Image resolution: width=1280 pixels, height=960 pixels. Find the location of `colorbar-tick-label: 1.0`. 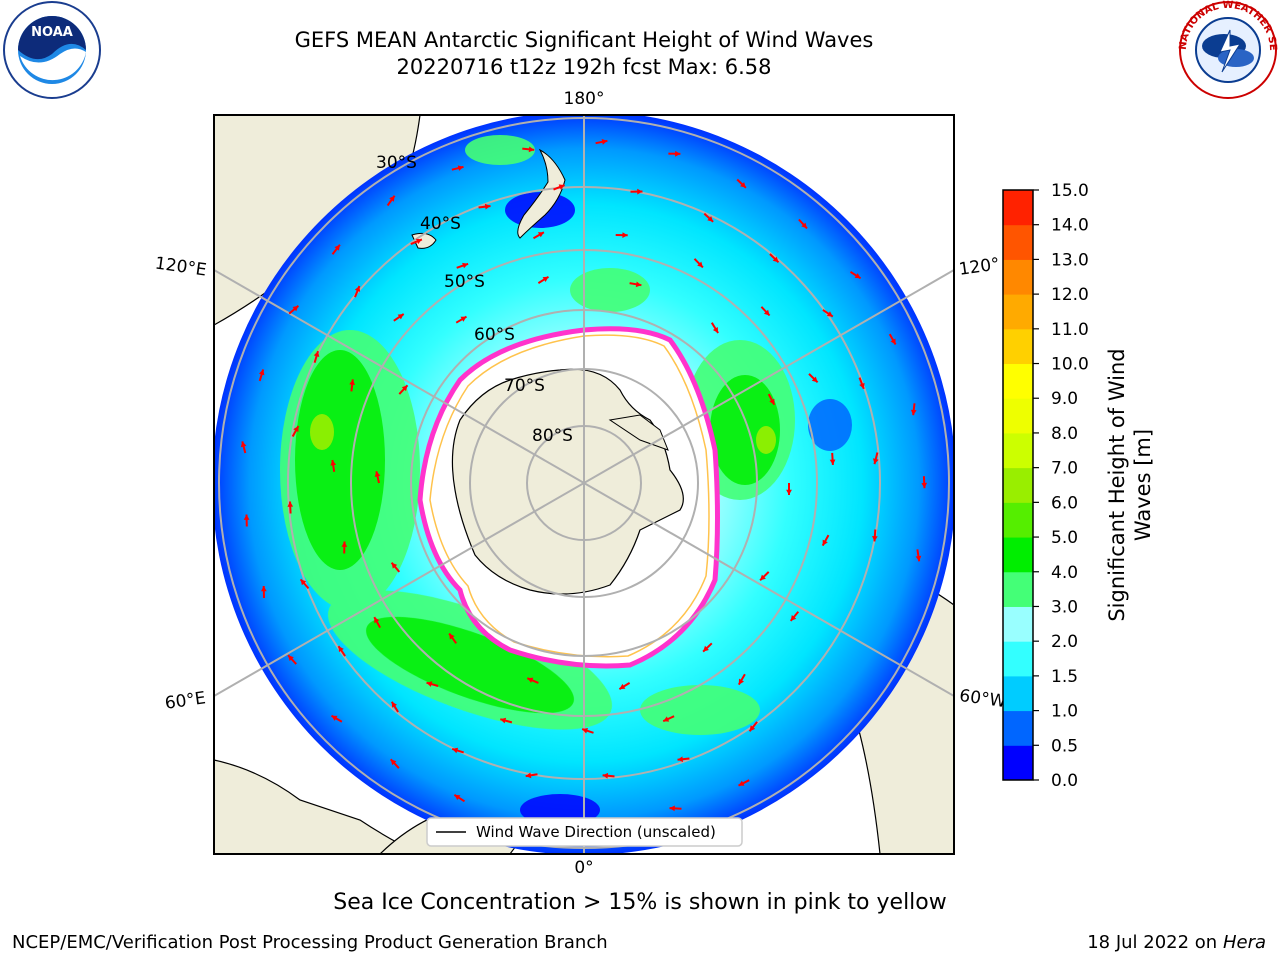

colorbar-tick-label: 1.0 is located at coordinates (1064, 712).